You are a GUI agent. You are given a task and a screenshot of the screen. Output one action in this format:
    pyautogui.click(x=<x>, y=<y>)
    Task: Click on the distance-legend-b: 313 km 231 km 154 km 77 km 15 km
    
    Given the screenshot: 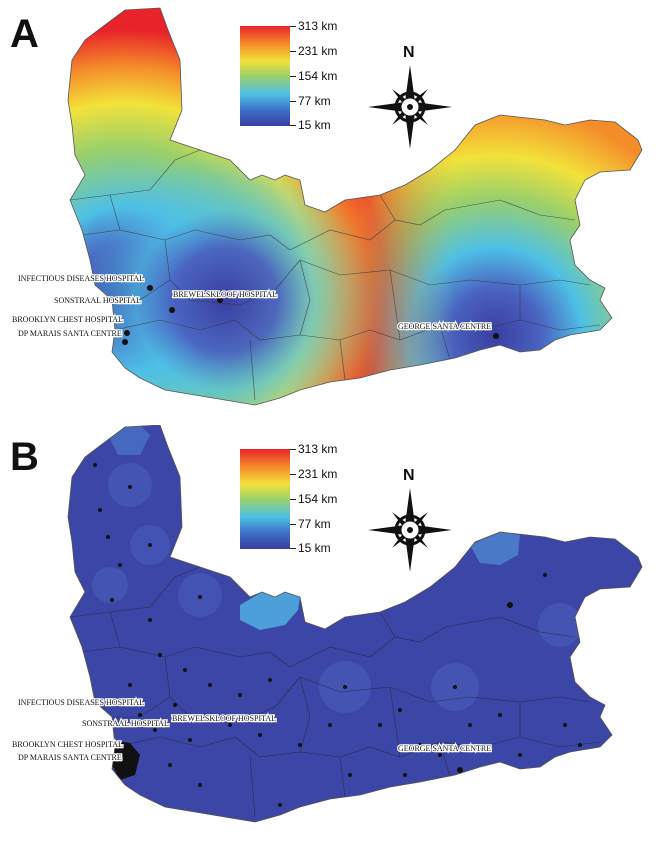 What is the action you would take?
    pyautogui.click(x=288, y=498)
    